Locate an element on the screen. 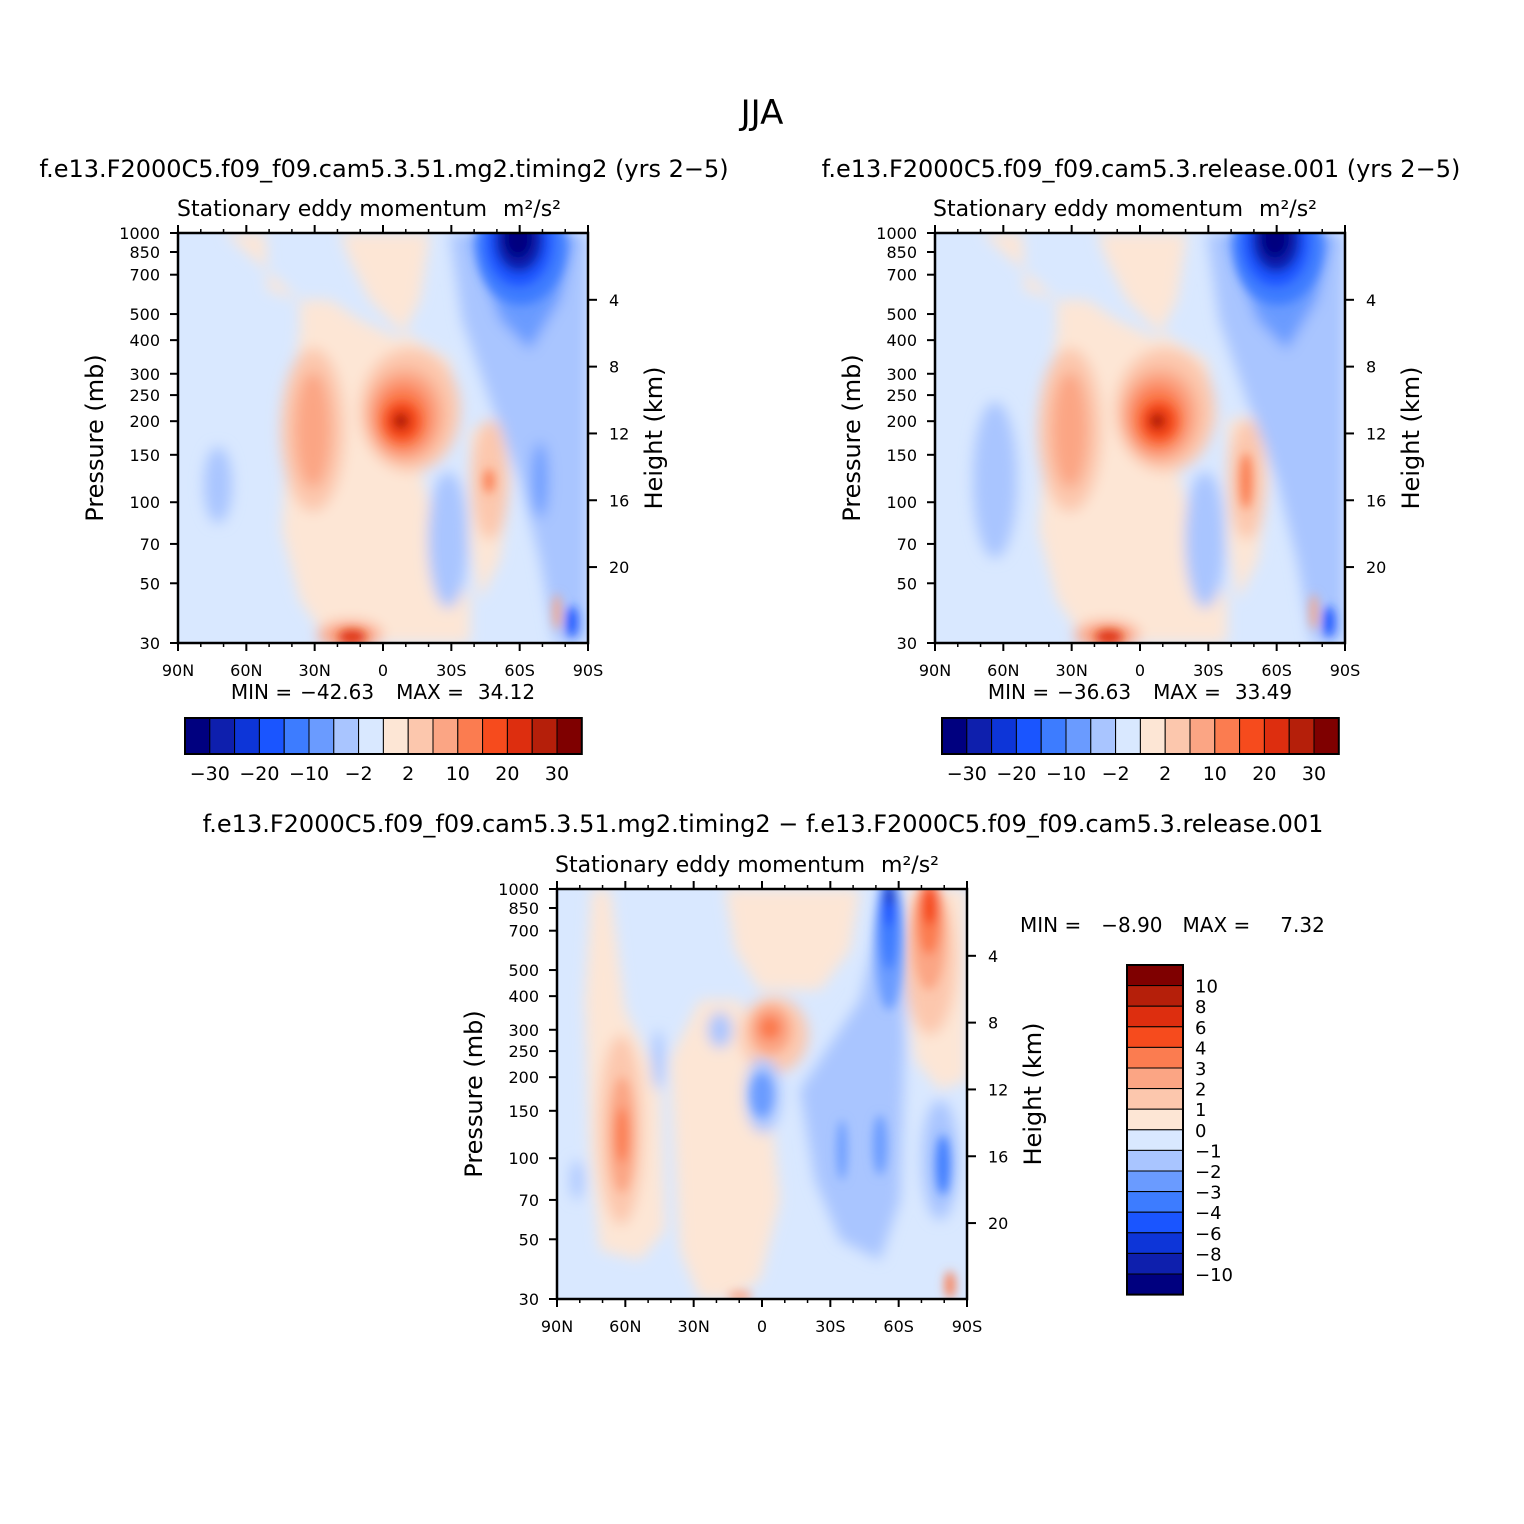 The width and height of the screenshot is (1524, 1524). panel-3-ylabel-right: Height (km) is located at coordinates (1033, 1094).